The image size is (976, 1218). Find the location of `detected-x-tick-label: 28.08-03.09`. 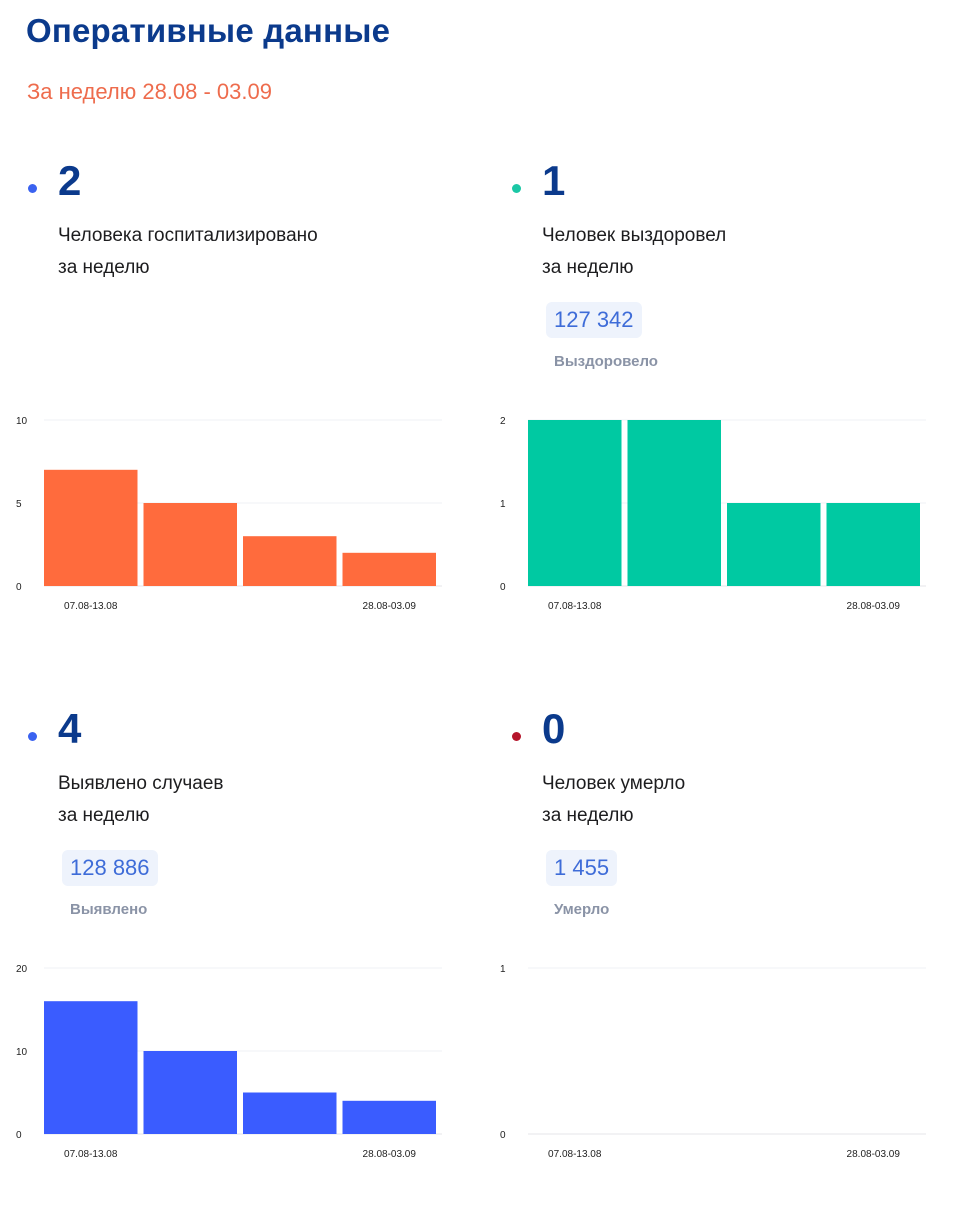

detected-x-tick-label: 28.08-03.09 is located at coordinates (390, 1154).